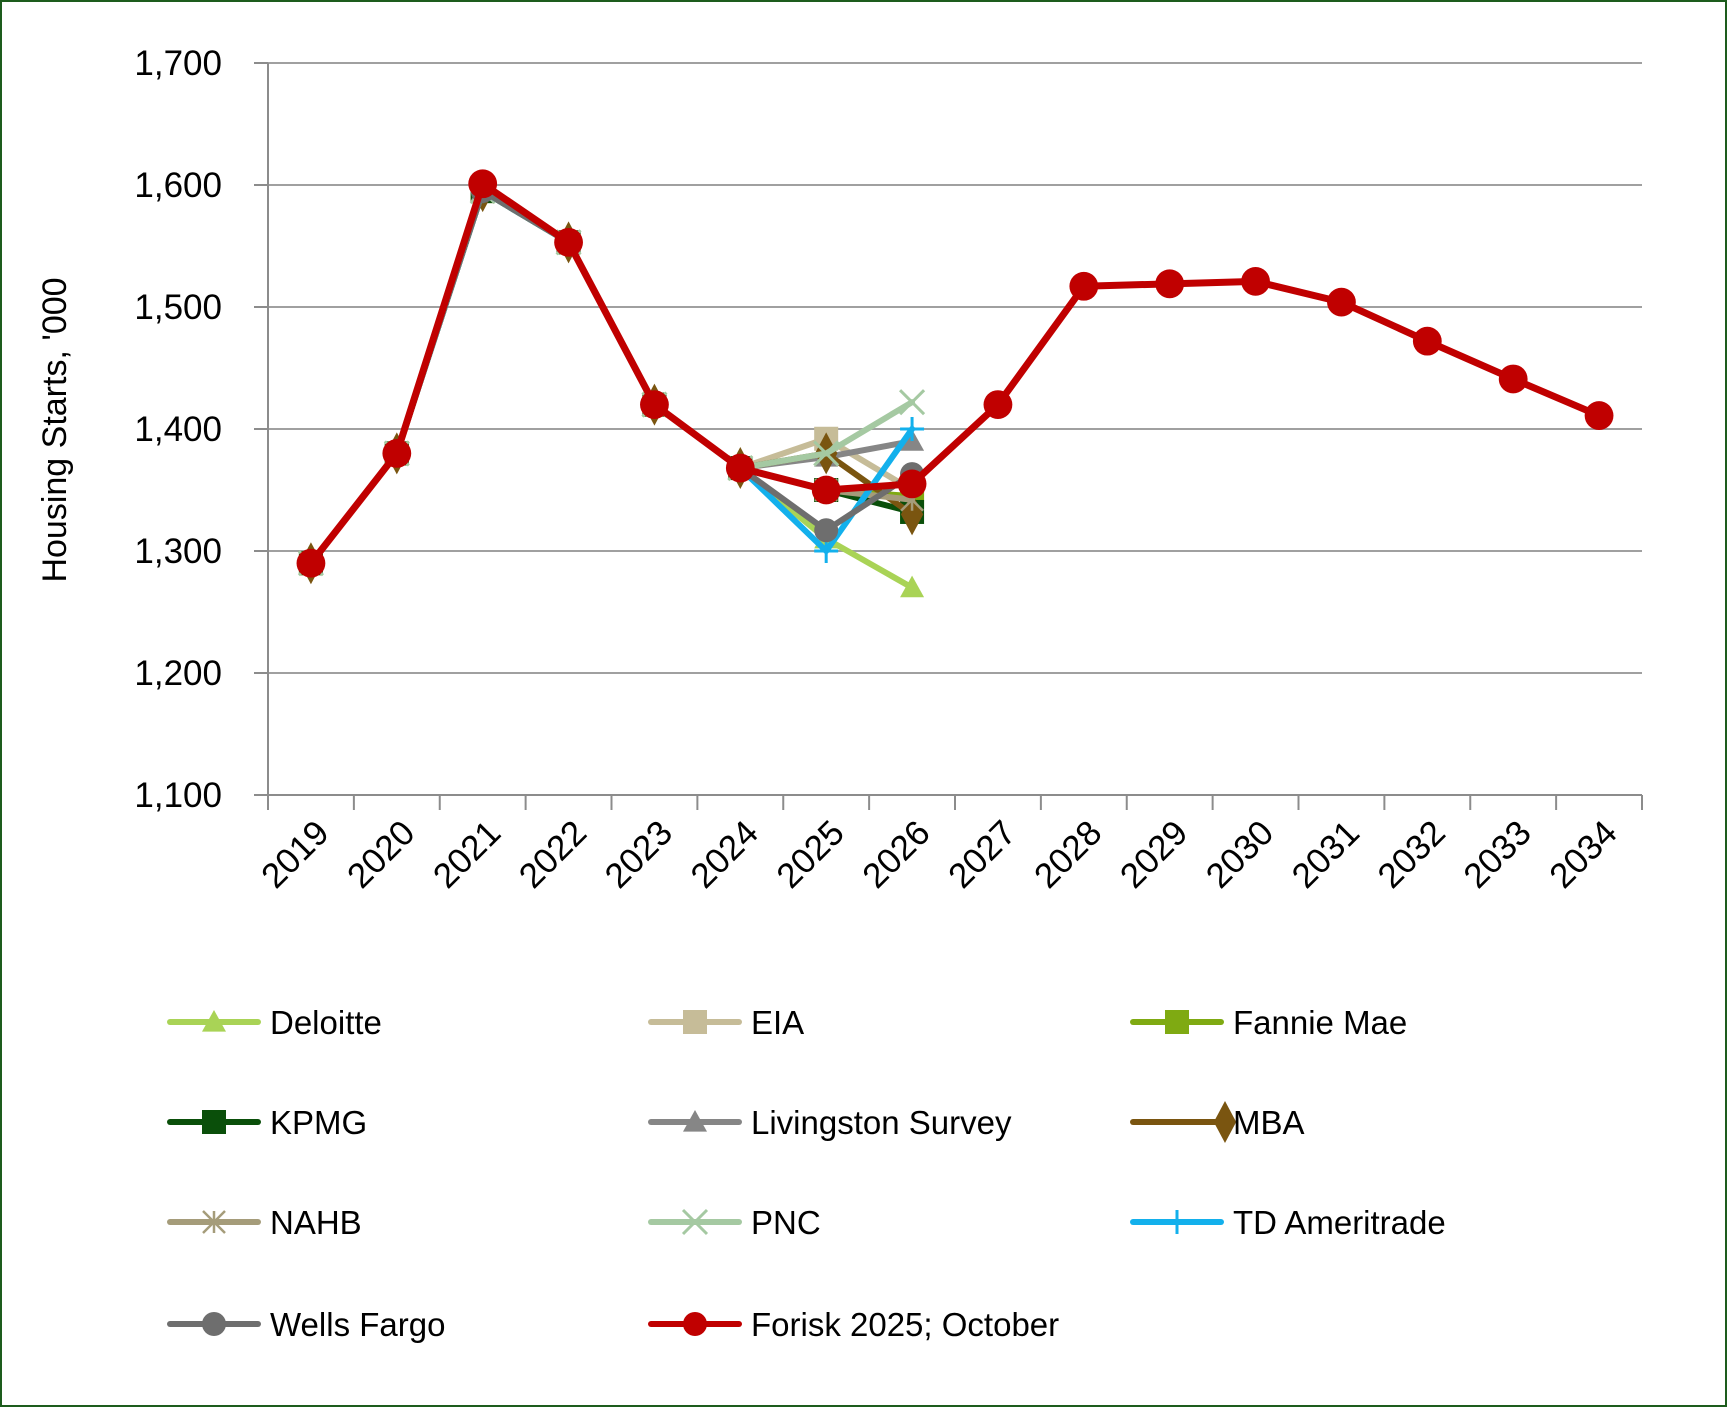 The width and height of the screenshot is (1727, 1407). I want to click on legend-item: Livingston Survey, so click(830, 1122).